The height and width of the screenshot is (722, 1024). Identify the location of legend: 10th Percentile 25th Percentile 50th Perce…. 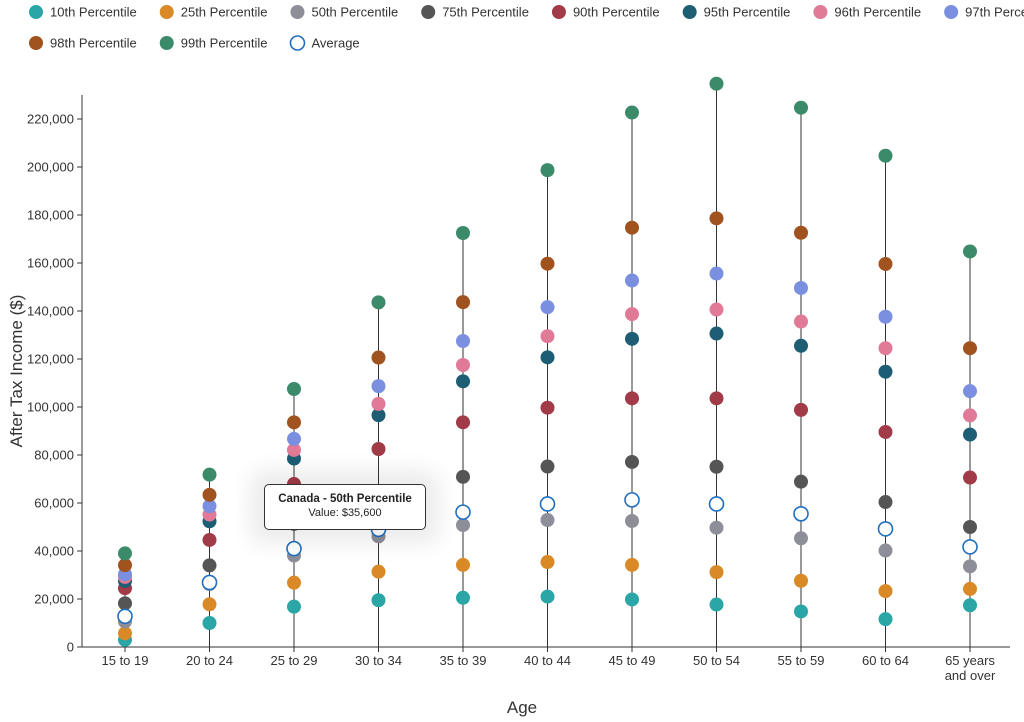
(526, 28).